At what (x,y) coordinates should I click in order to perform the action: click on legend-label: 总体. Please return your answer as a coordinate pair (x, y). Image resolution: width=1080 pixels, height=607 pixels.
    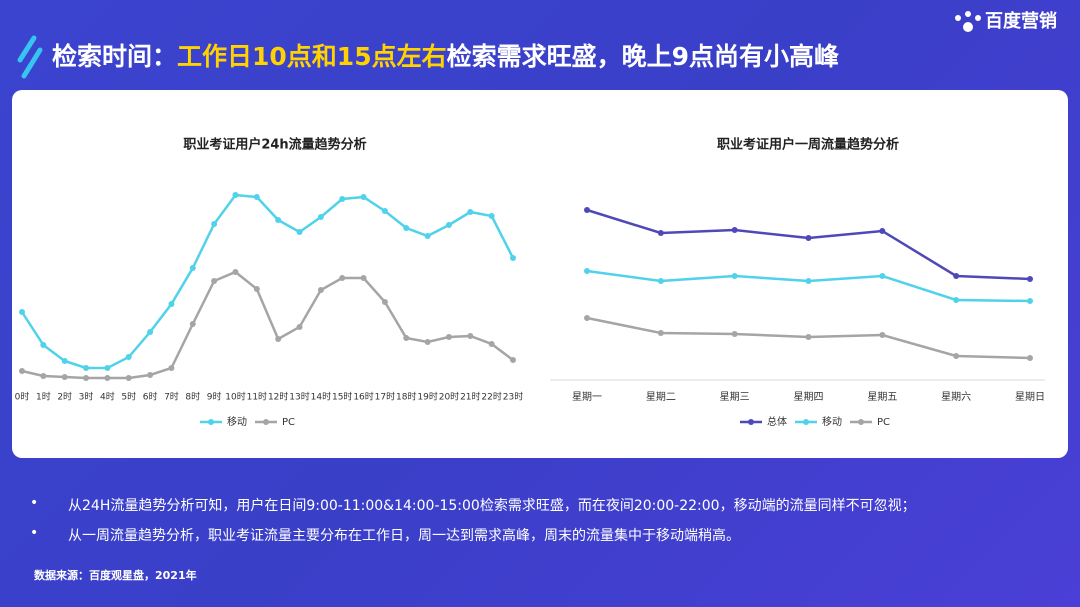
    Looking at the image, I should click on (777, 421).